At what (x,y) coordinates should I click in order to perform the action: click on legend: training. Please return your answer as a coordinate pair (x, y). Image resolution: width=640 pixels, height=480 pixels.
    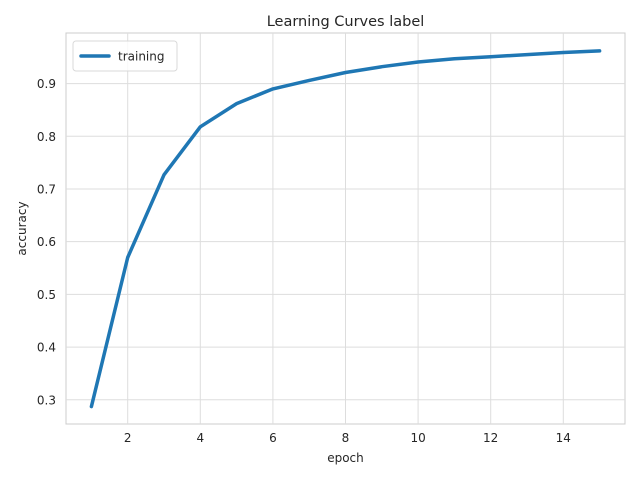
    Looking at the image, I should click on (125, 56).